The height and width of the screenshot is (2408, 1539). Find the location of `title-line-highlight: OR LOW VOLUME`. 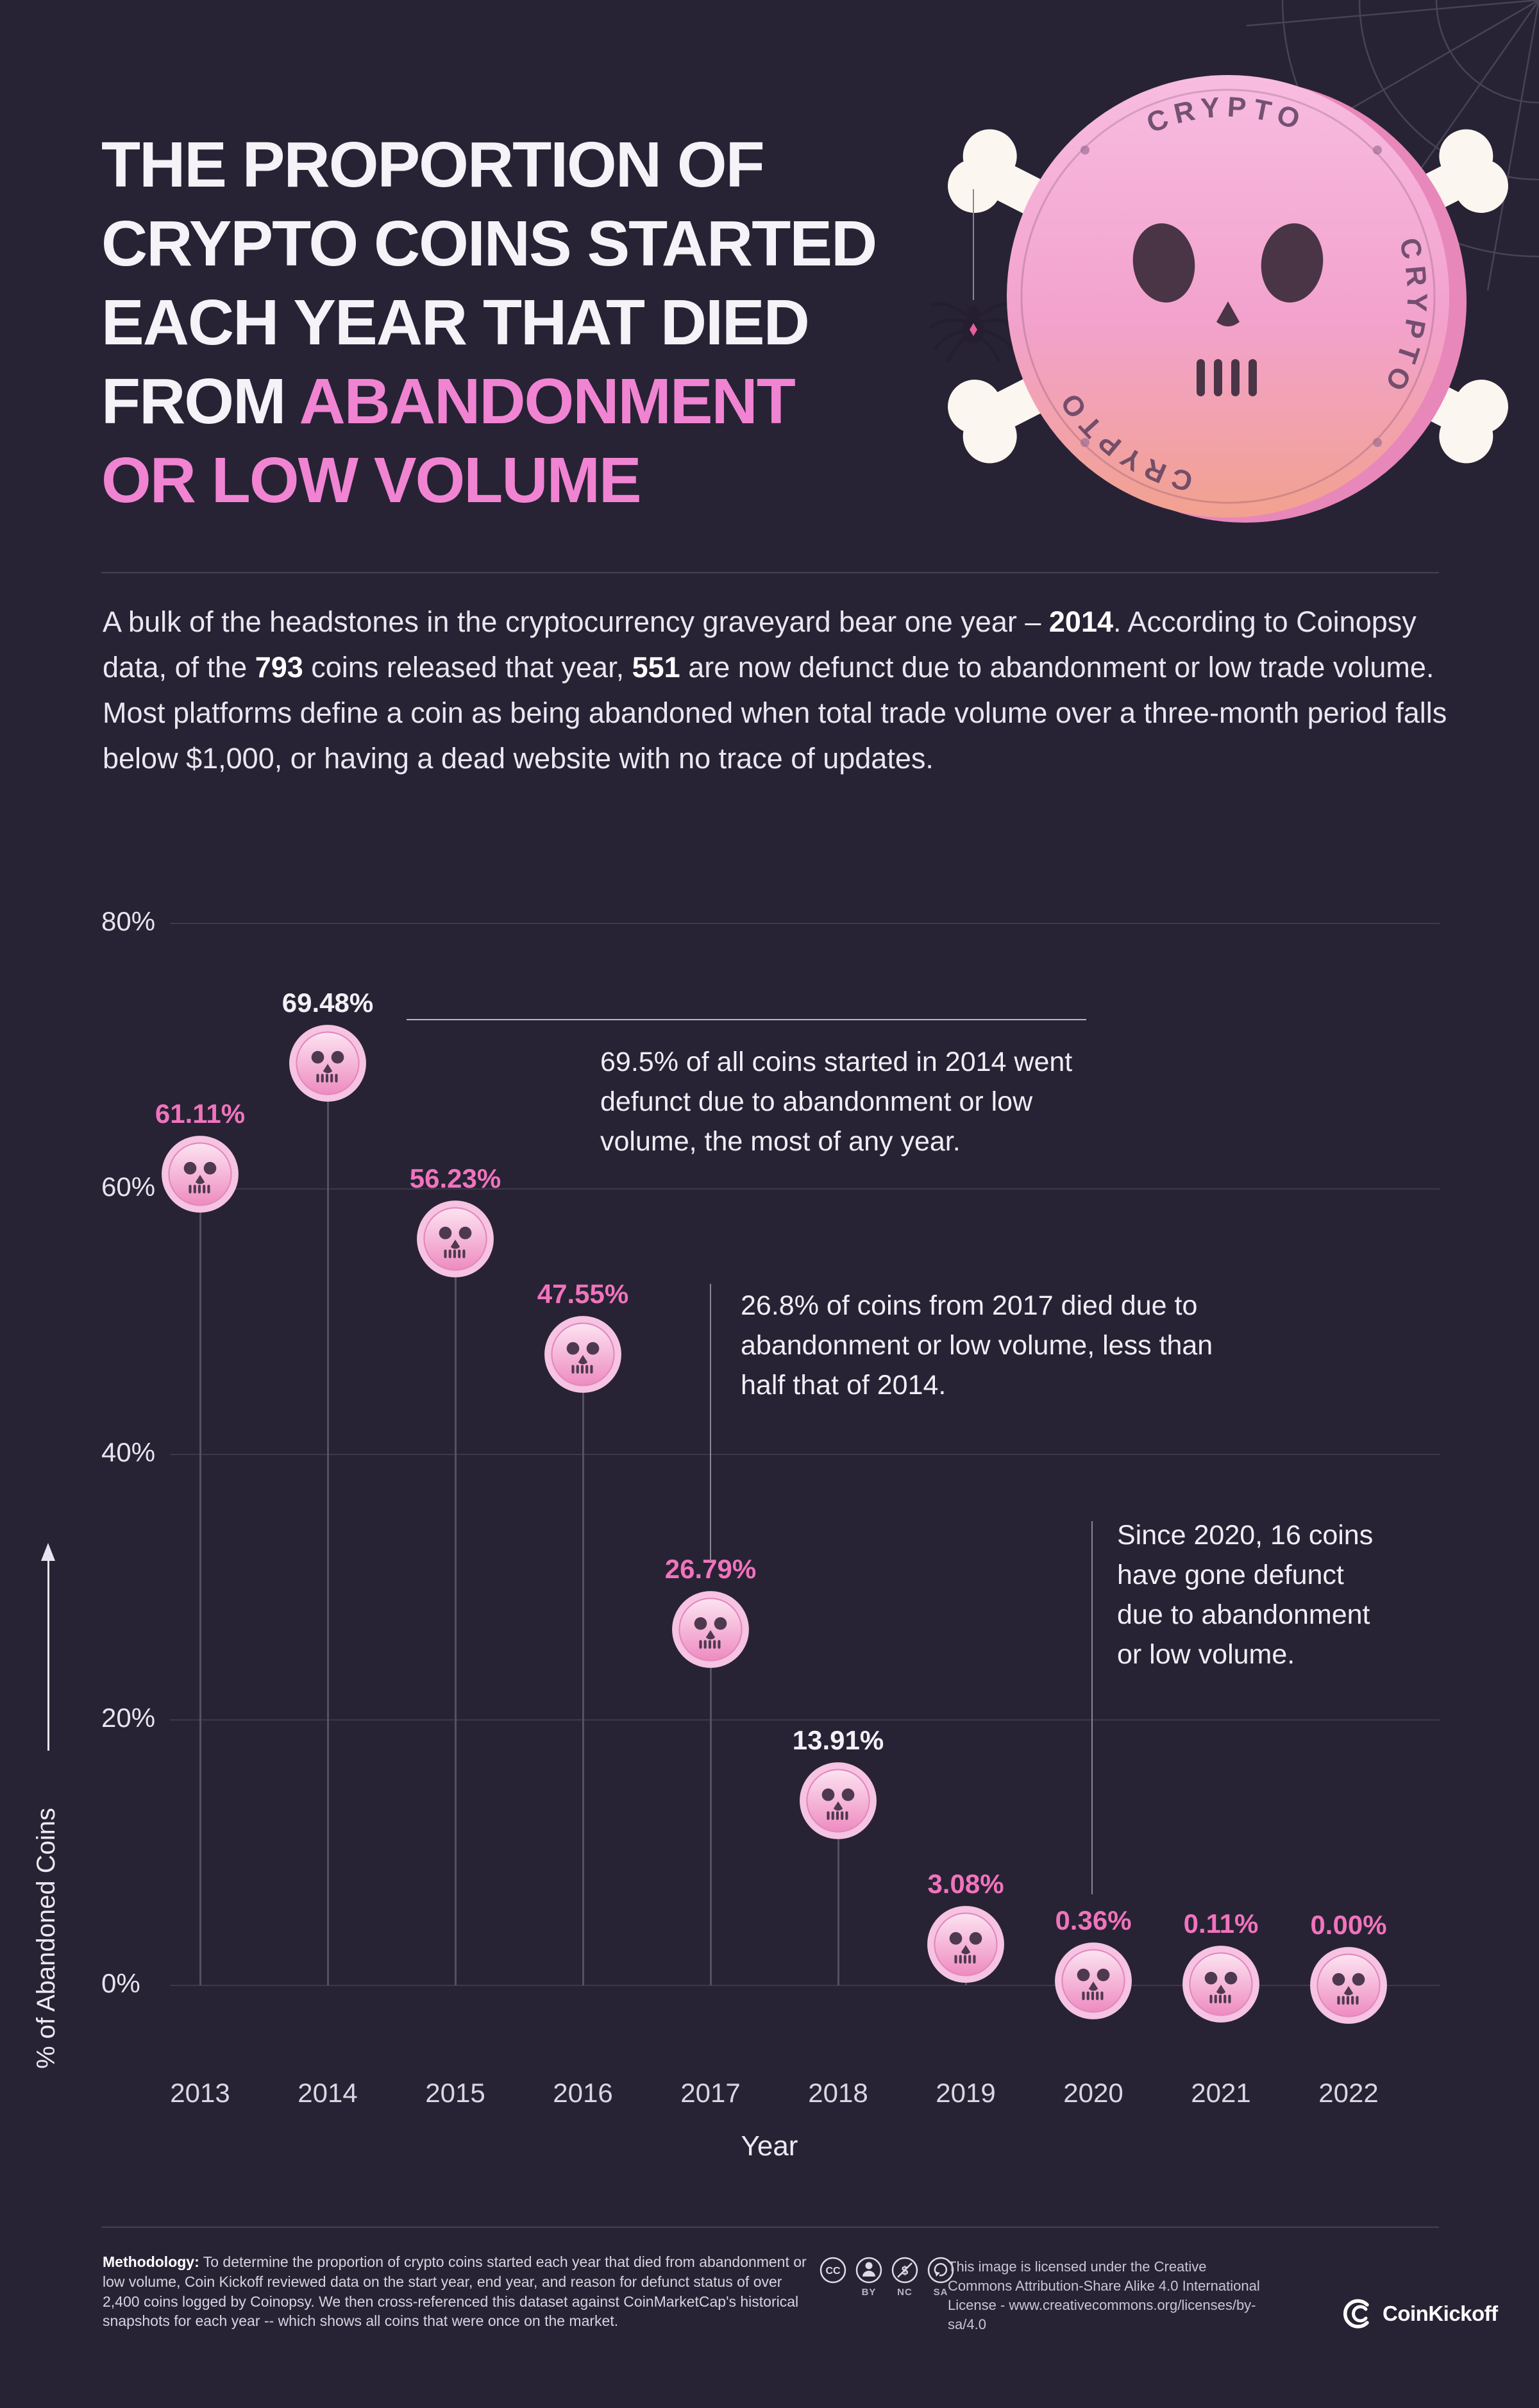

title-line-highlight: OR LOW VOLUME is located at coordinates (371, 480).